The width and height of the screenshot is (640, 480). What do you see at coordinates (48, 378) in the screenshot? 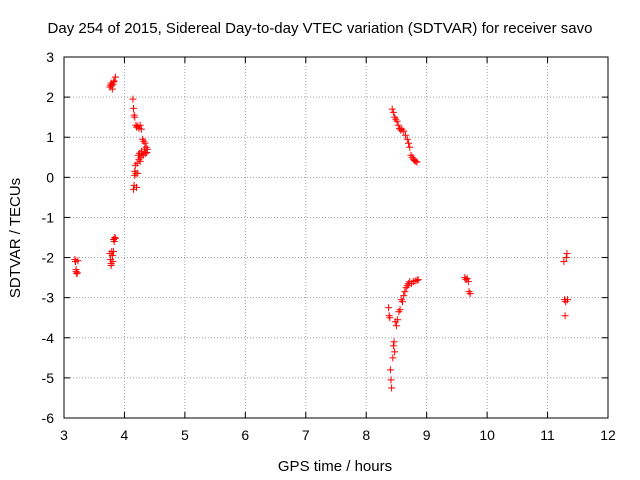
I see `y-tick-label: -5` at bounding box center [48, 378].